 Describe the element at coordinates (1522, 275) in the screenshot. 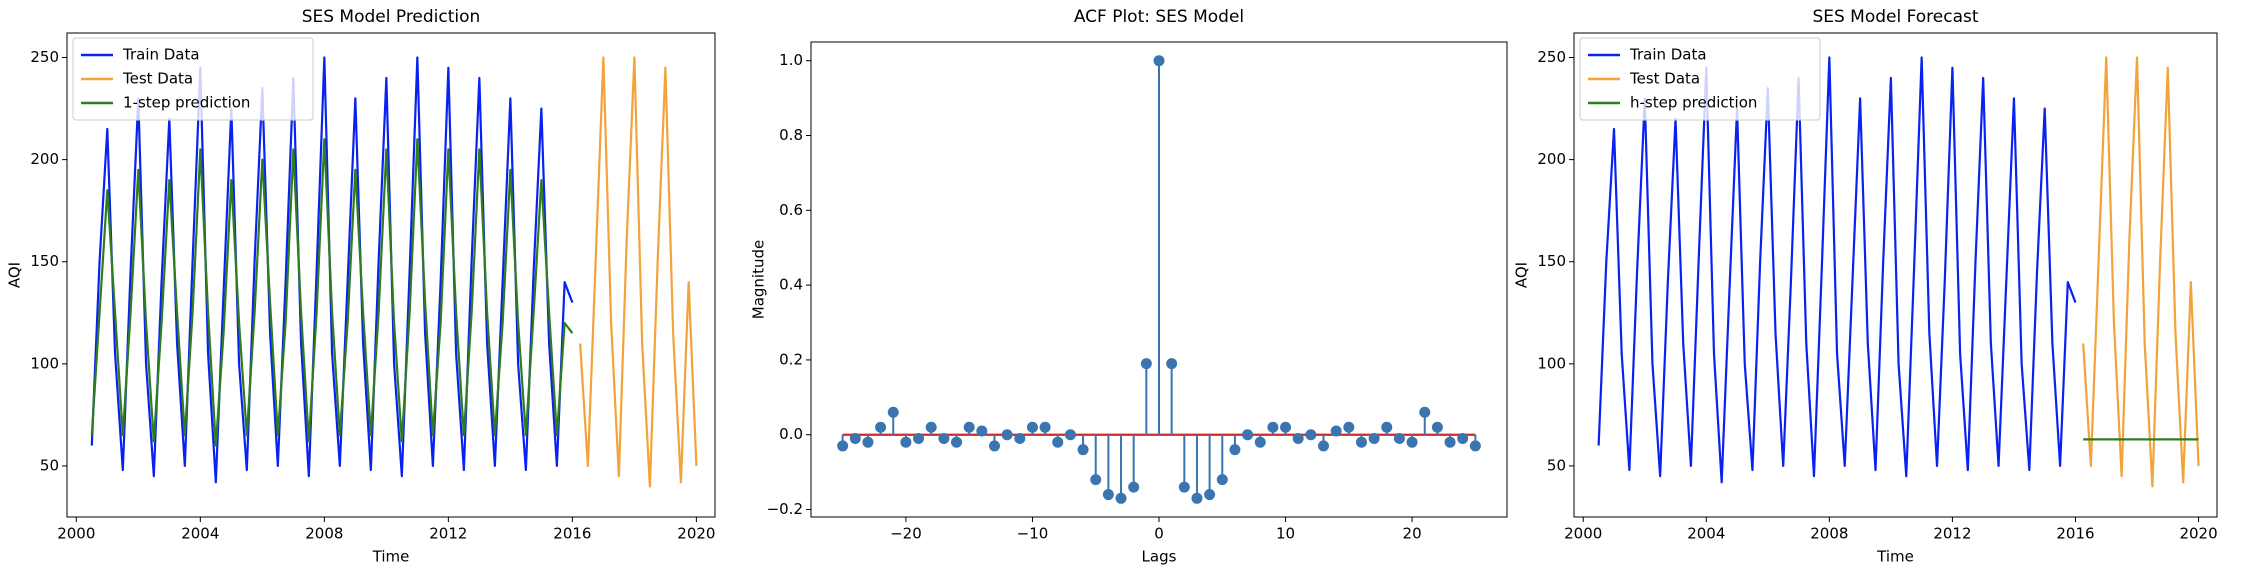

I see `y-axis-label: AQI` at that location.